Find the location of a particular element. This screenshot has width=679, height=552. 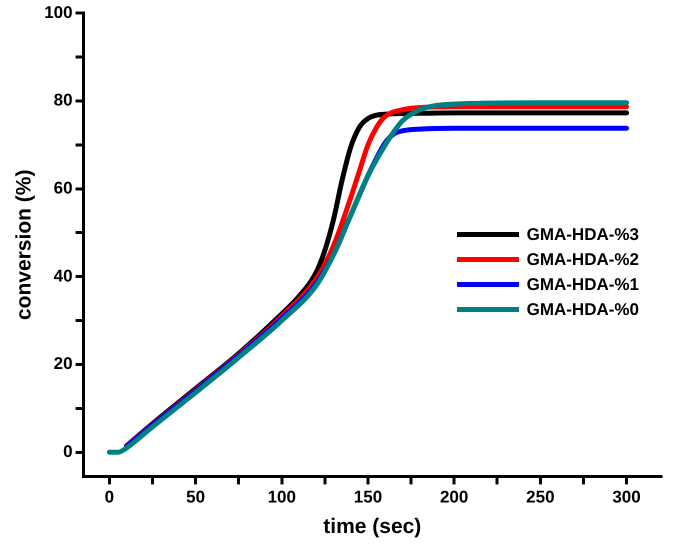

legend-label: GMA-HDA-%1 is located at coordinates (582, 284).